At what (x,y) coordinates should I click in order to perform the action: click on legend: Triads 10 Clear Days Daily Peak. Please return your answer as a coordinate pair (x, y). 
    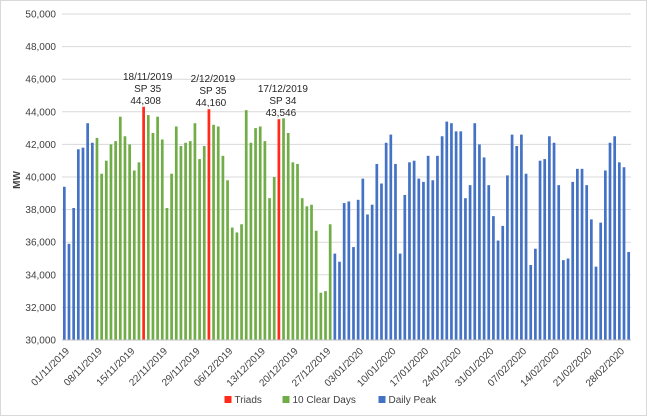
    Looking at the image, I should click on (331, 400).